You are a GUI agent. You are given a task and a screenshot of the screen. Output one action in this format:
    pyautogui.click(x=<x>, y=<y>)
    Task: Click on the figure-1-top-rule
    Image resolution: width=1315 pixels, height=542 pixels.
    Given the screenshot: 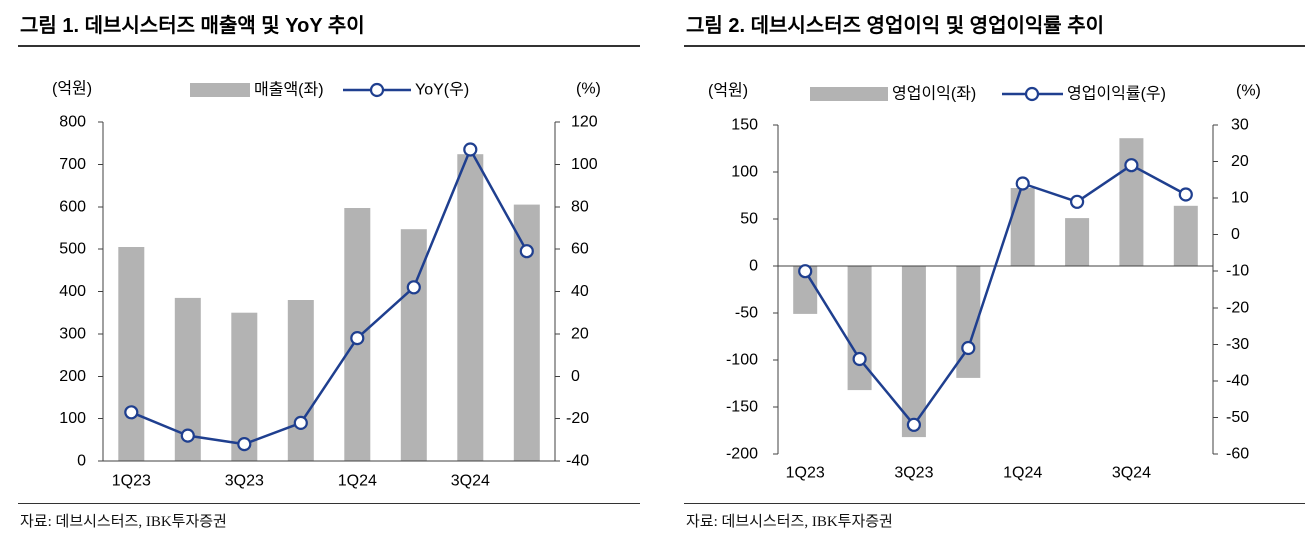 What is the action you would take?
    pyautogui.click(x=329, y=46)
    